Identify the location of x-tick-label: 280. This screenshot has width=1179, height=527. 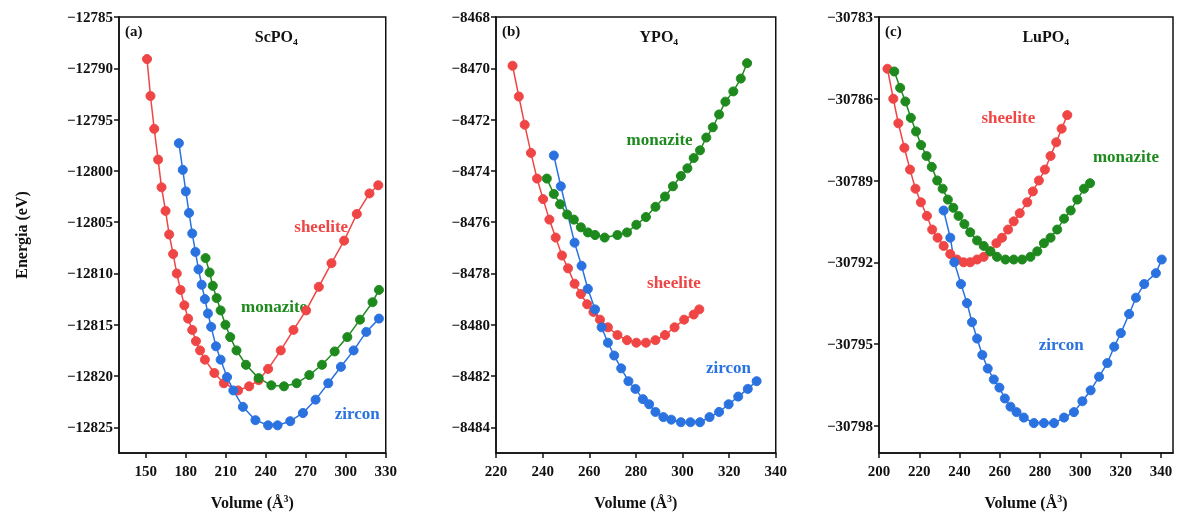
(1040, 470).